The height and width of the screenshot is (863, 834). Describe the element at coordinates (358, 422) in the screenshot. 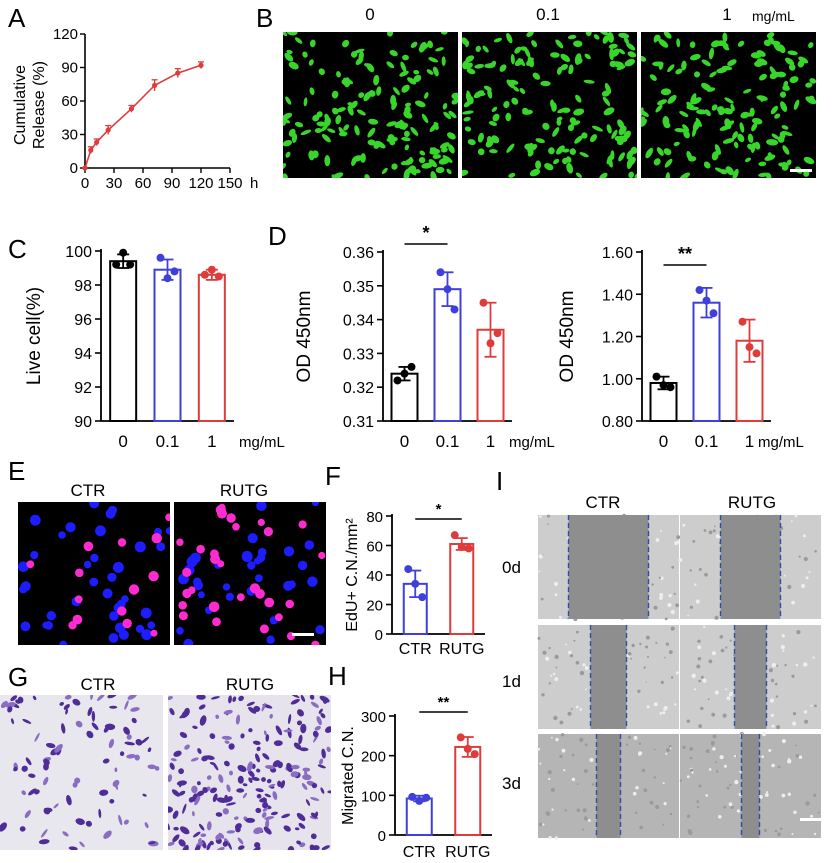

I see `y-tick-label-d1-0: 0.31` at that location.